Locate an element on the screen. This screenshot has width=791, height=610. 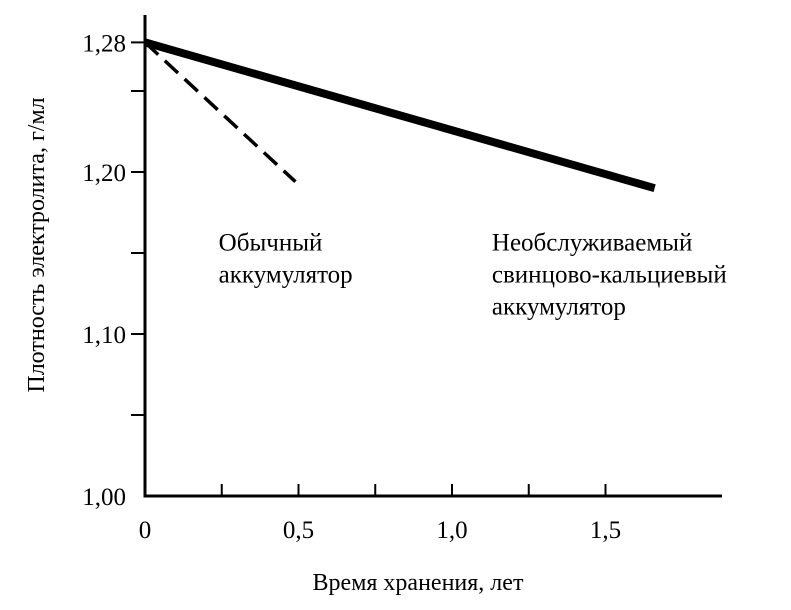
y-tick-label: 1,28 is located at coordinates (104, 43).